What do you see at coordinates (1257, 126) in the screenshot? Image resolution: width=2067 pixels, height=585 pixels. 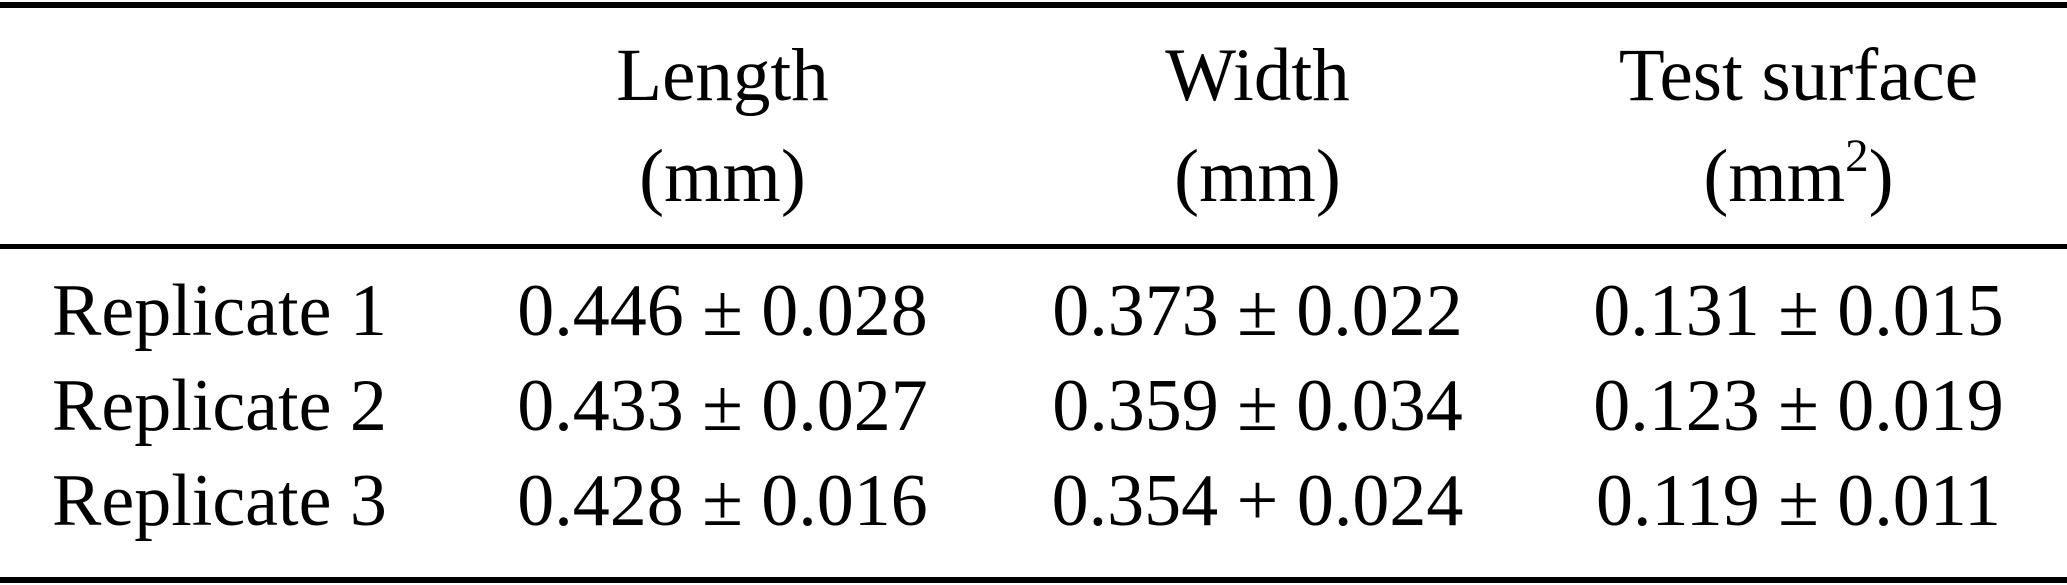 I see `header-width: Width (mm)` at bounding box center [1257, 126].